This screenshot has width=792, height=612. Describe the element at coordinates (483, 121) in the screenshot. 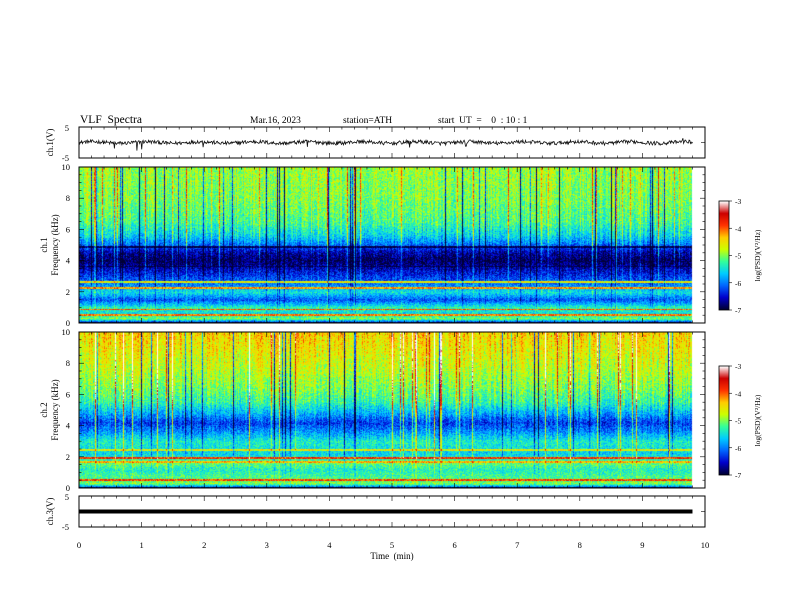

I see `start-ut-label: start UT = 0 : 10 : 1` at that location.